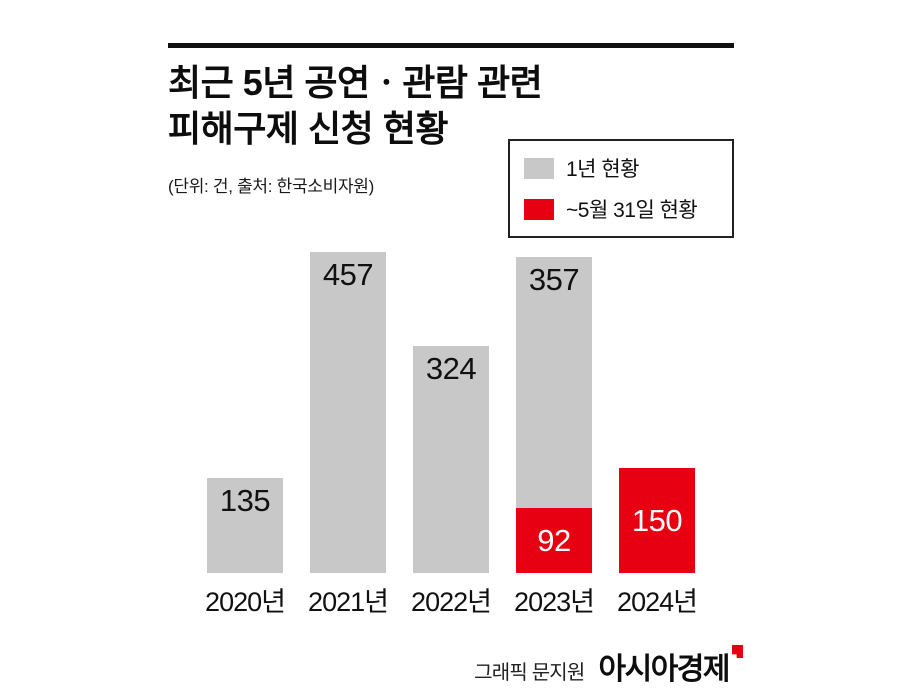 The height and width of the screenshot is (699, 900). What do you see at coordinates (529, 673) in the screenshot?
I see `credit-text: 그래픽 문지원` at bounding box center [529, 673].